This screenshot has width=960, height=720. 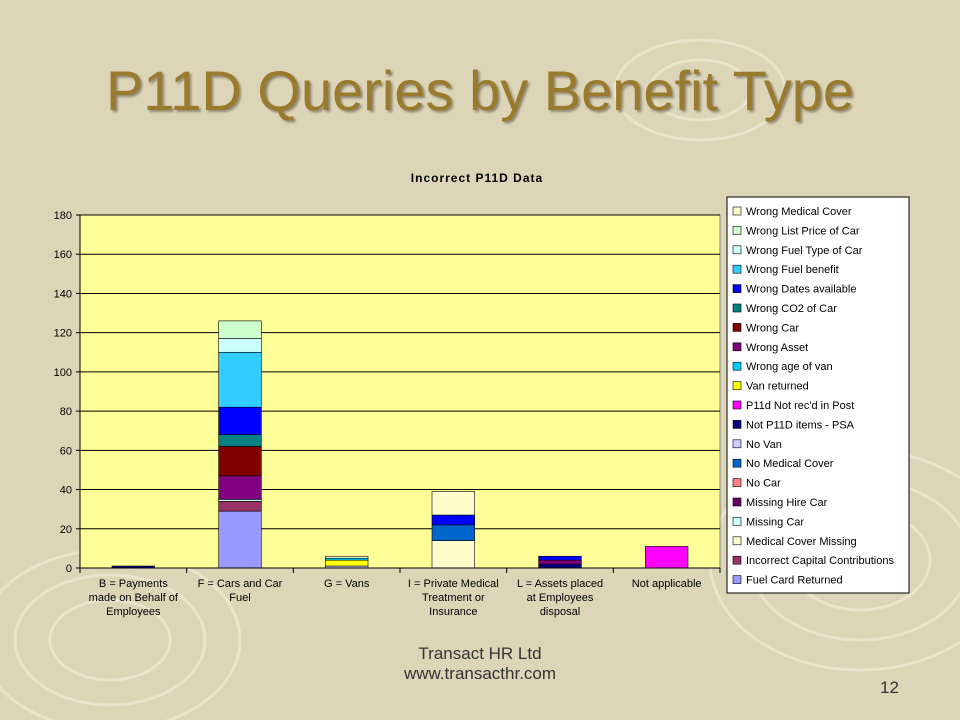 I want to click on legend-entry: No Medical Cover, so click(x=790, y=464).